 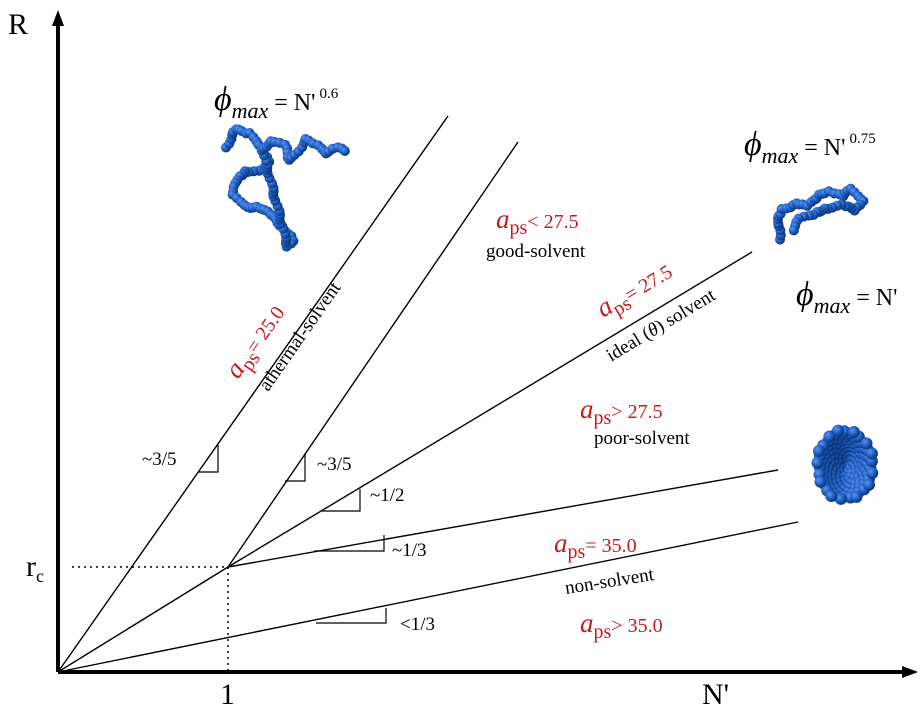 I want to click on slope-triangle-poor, so click(x=349, y=543).